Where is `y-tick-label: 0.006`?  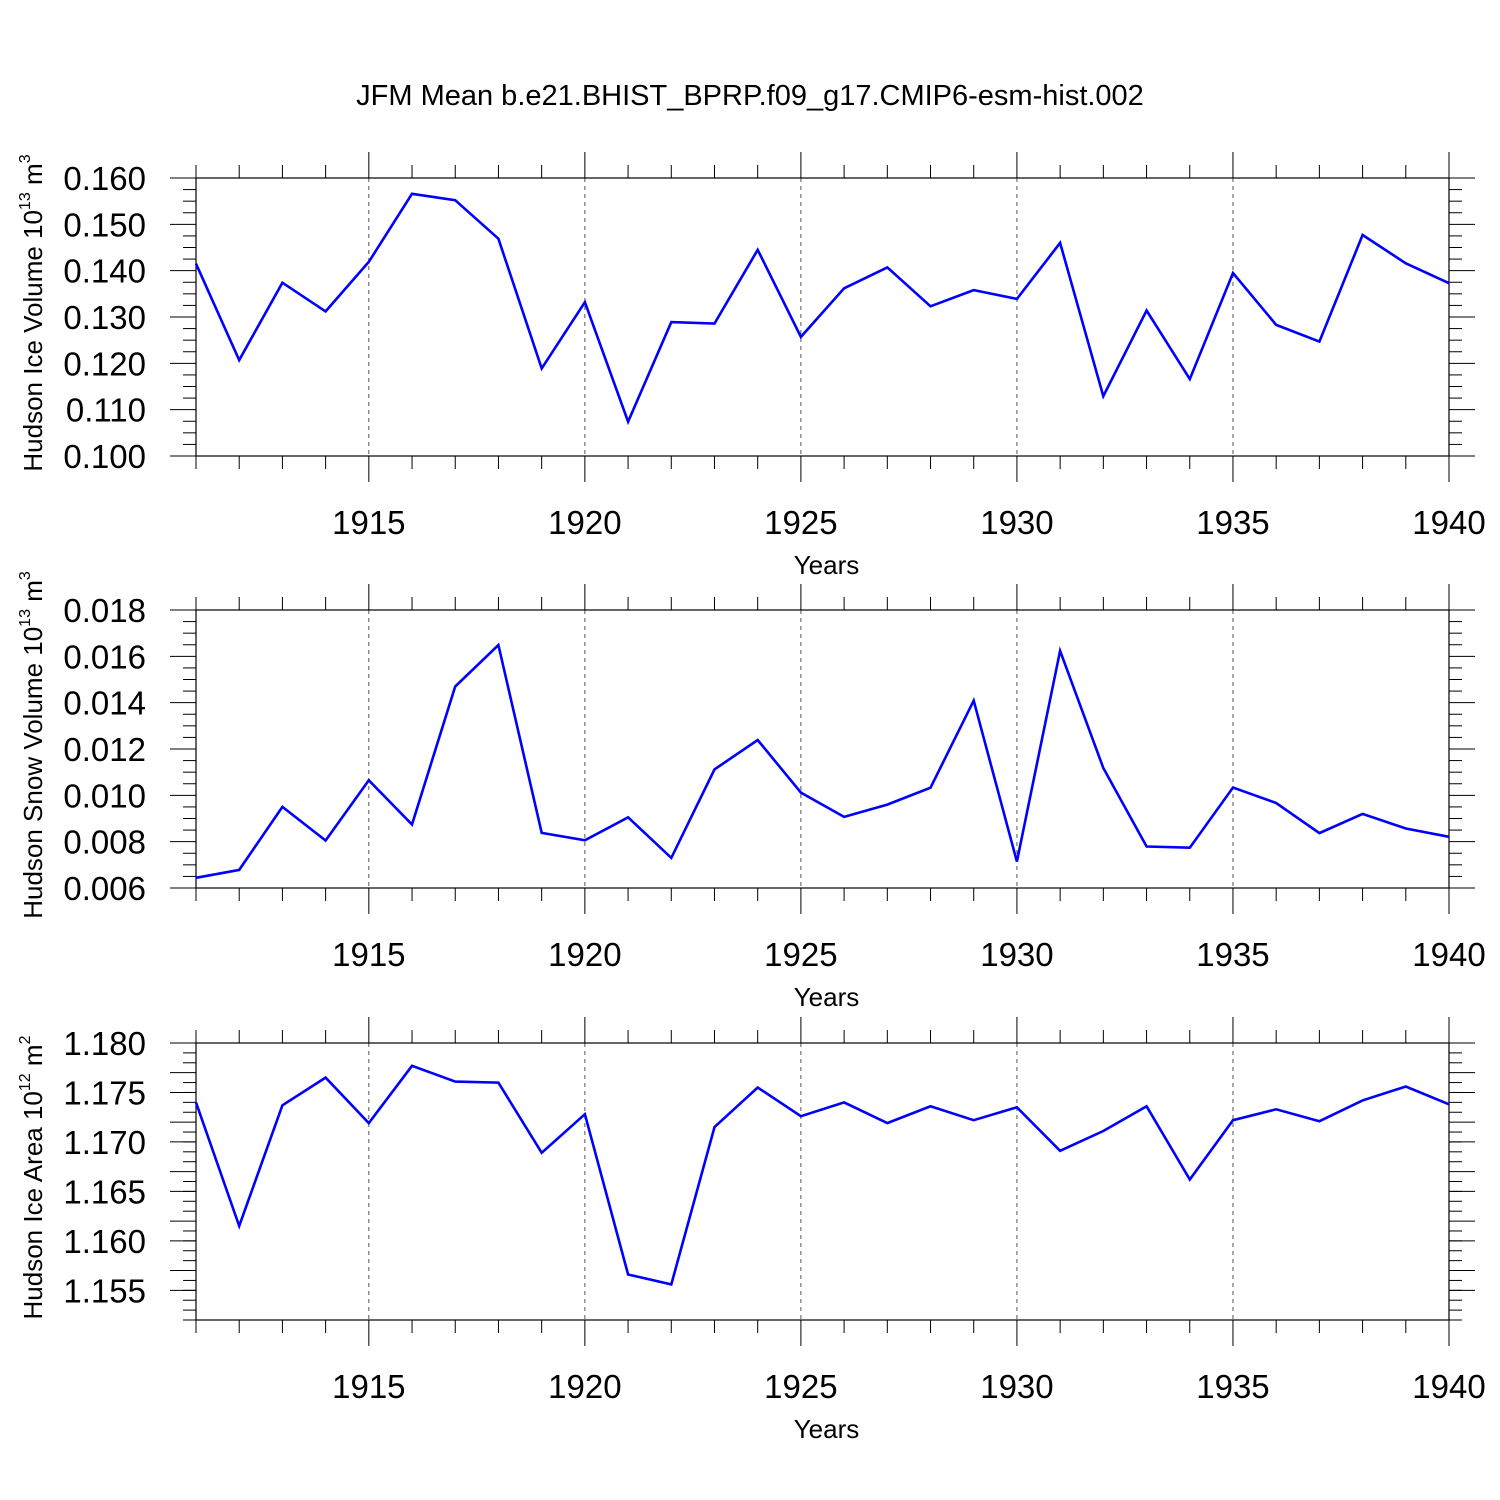 y-tick-label: 0.006 is located at coordinates (104, 888).